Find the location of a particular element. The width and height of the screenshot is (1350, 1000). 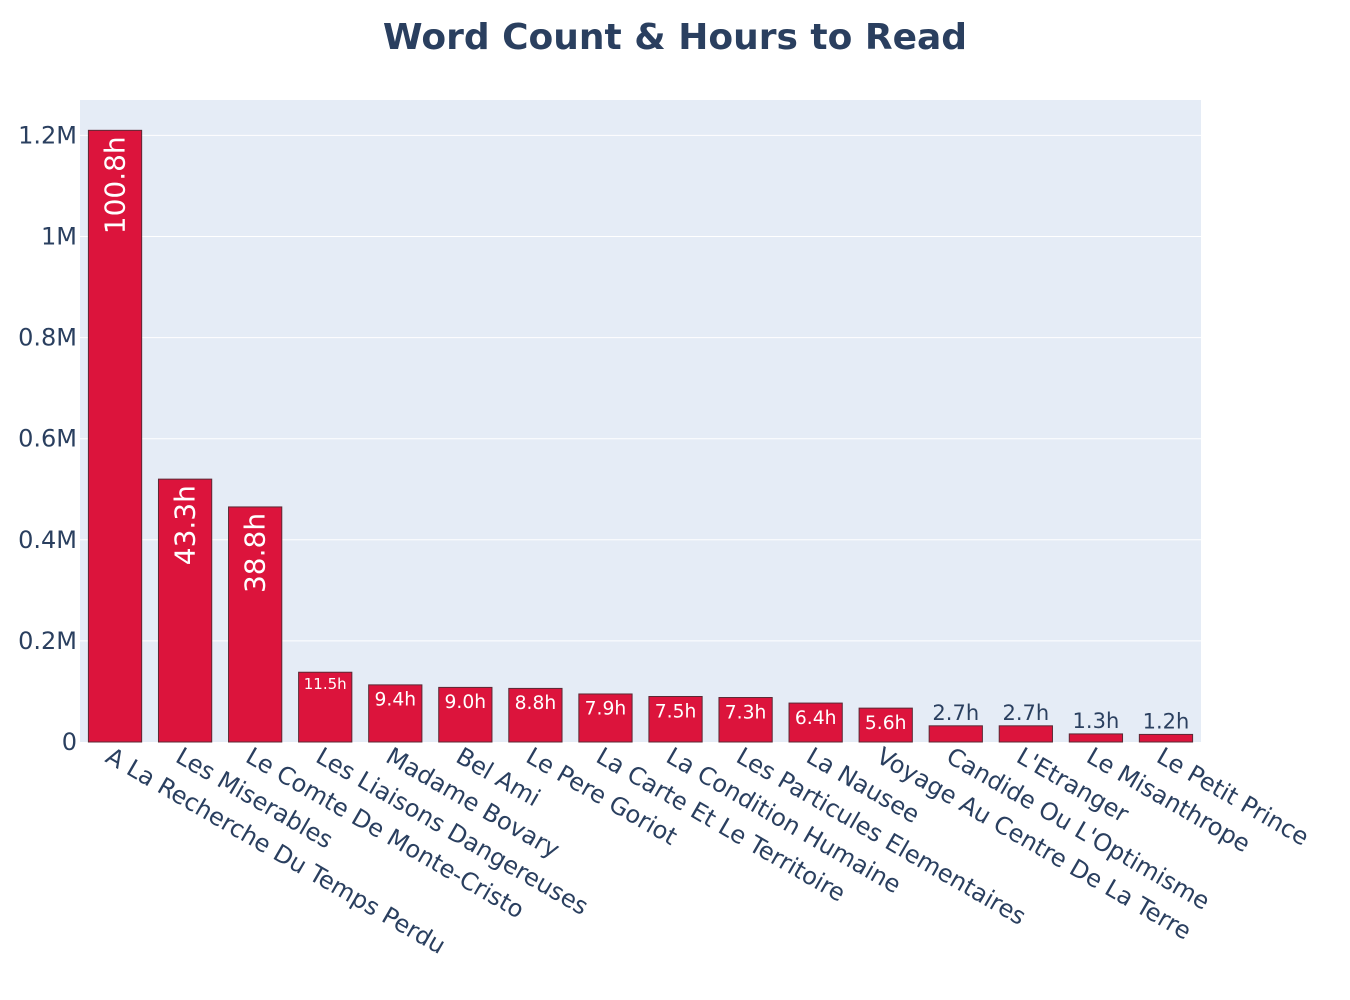

bar-value-label: 9.0h is located at coordinates (466, 702).